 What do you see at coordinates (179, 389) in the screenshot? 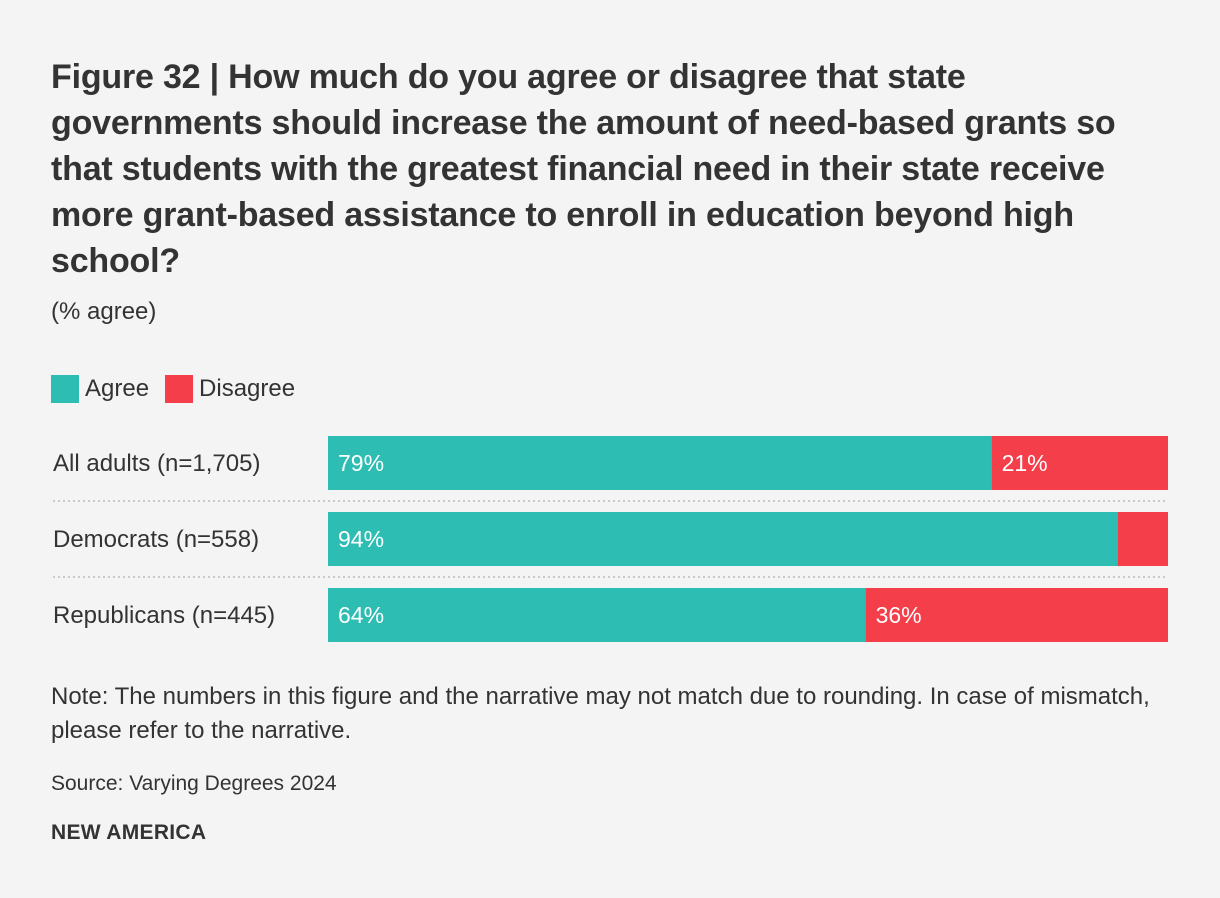
I see `legend-swatch-disagree` at bounding box center [179, 389].